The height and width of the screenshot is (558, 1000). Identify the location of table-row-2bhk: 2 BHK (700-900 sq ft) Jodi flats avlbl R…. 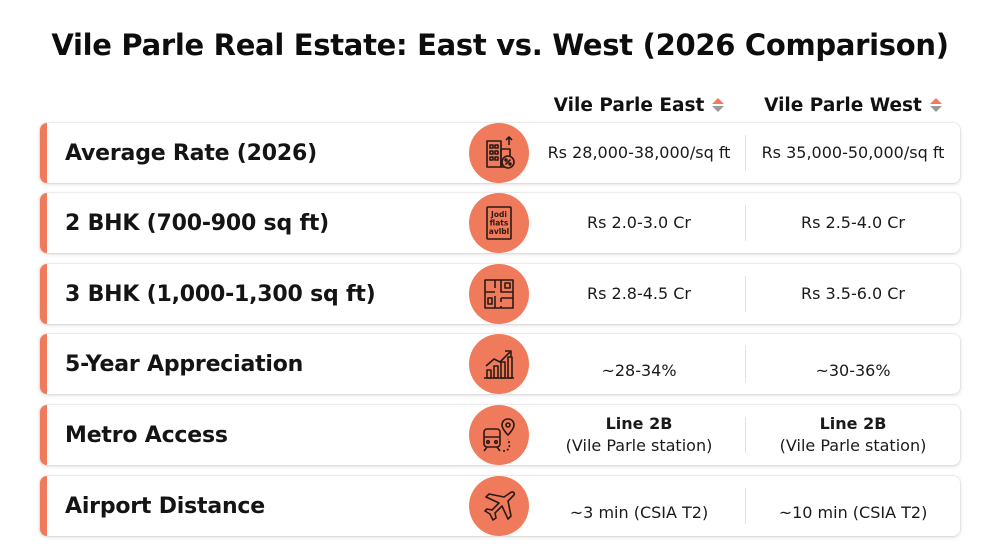
(500, 223).